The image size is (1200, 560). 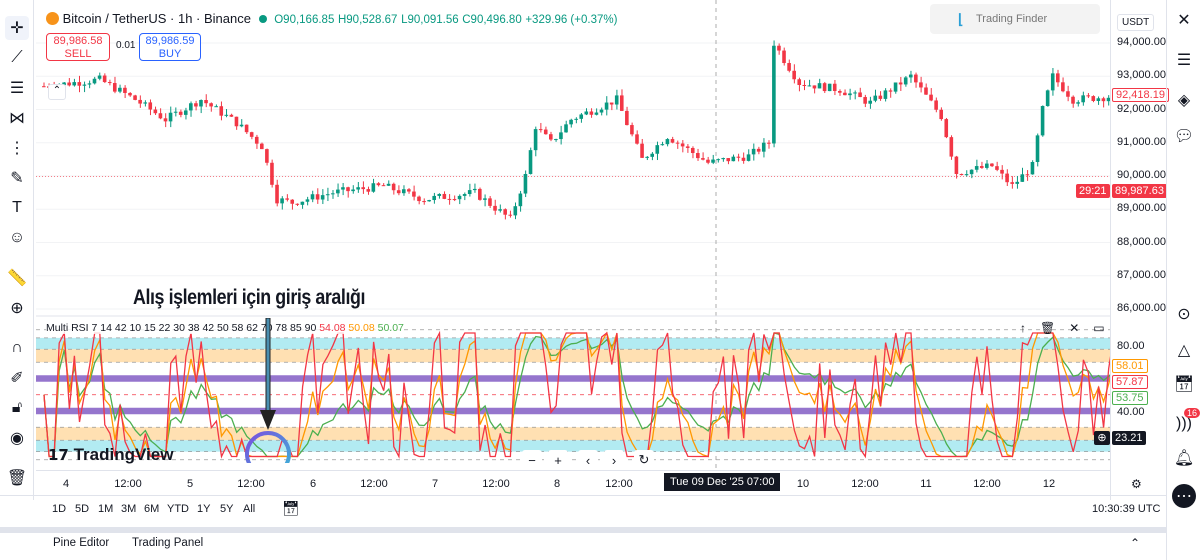 I want to click on magnet-icon: ∩, so click(x=17, y=347).